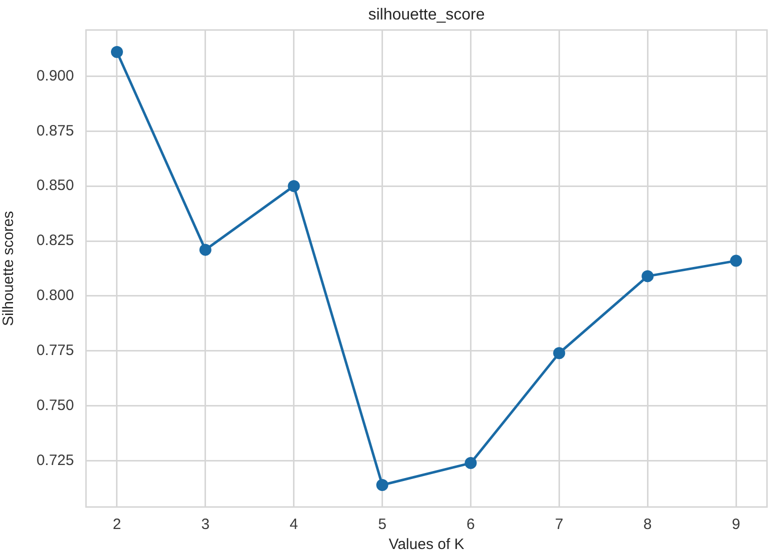 The height and width of the screenshot is (554, 773). I want to click on y-tick-label: 0.850, so click(55, 185).